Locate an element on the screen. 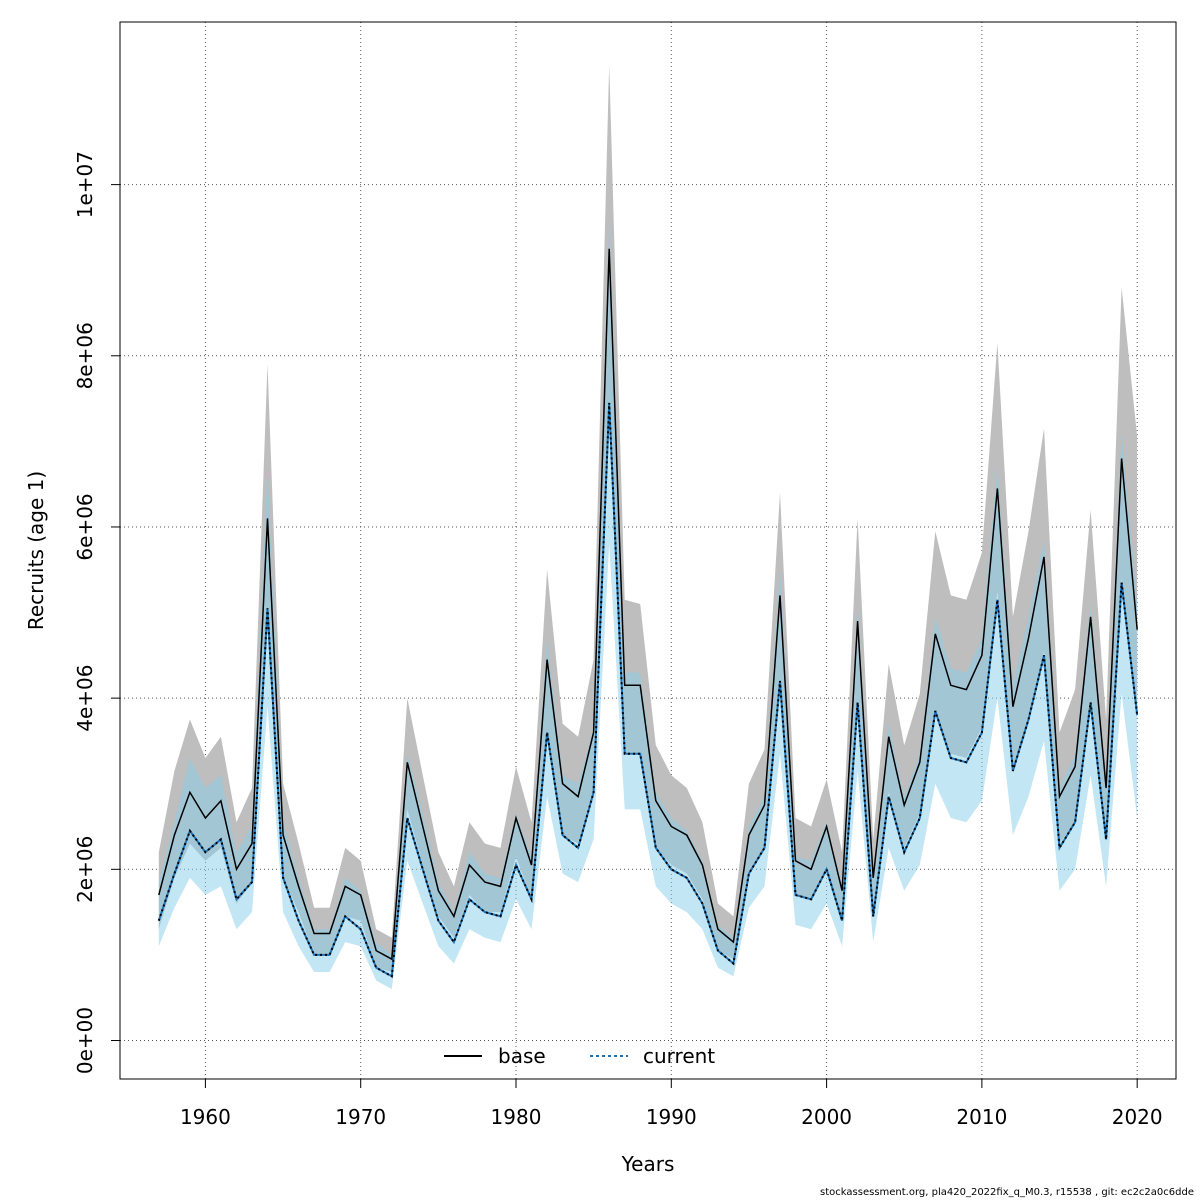 Image resolution: width=1200 pixels, height=1200 pixels. x-axis: 1960 1970 1980 1990 2000 2010 2020 is located at coordinates (671, 1103).